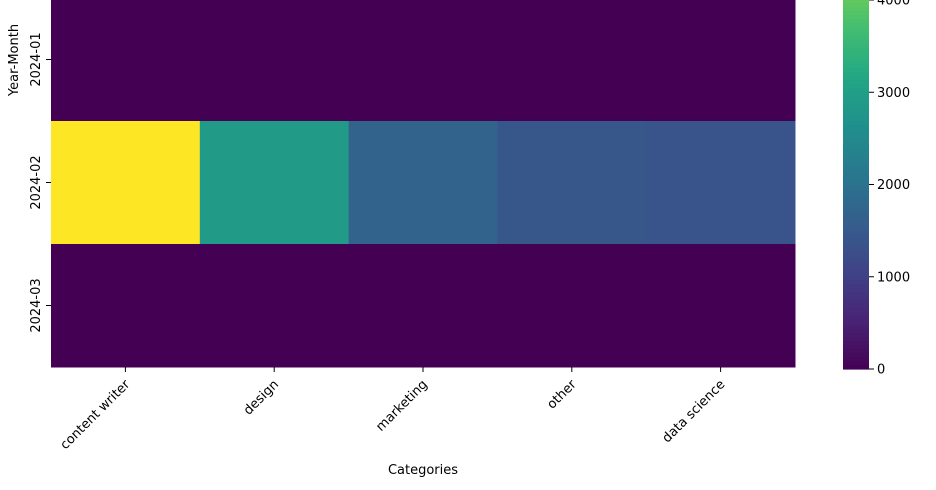  Describe the element at coordinates (36, 182) in the screenshot. I see `y-tick-label: 2024-02` at that location.